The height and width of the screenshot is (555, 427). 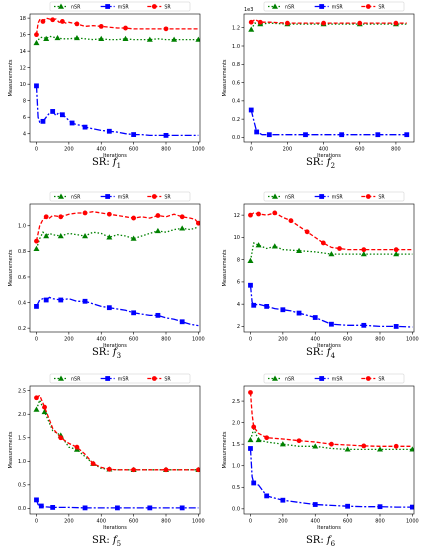 What do you see at coordinates (115, 528) in the screenshot?
I see `x-axis-label: Iterations` at bounding box center [115, 528].